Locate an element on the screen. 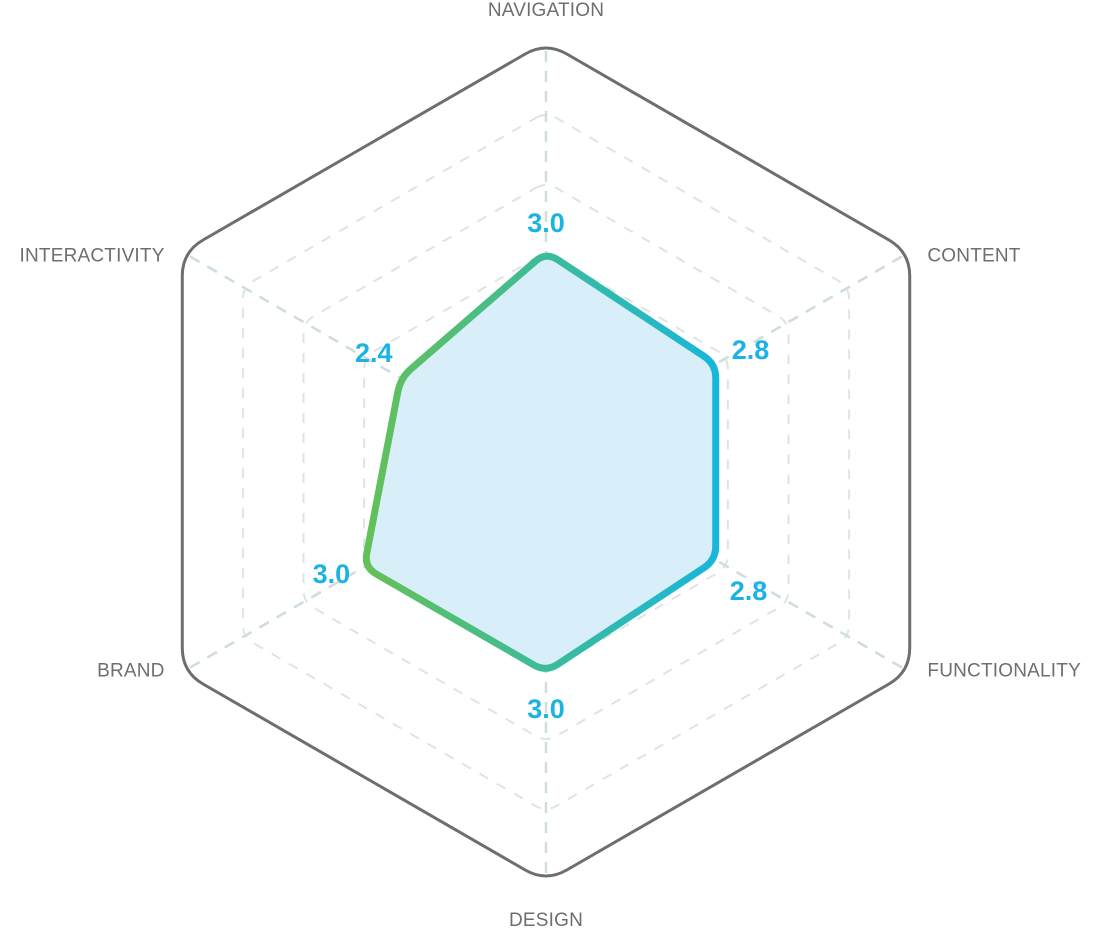 This screenshot has width=1110, height=928. value-label-navigation: 3.0 is located at coordinates (546, 223).